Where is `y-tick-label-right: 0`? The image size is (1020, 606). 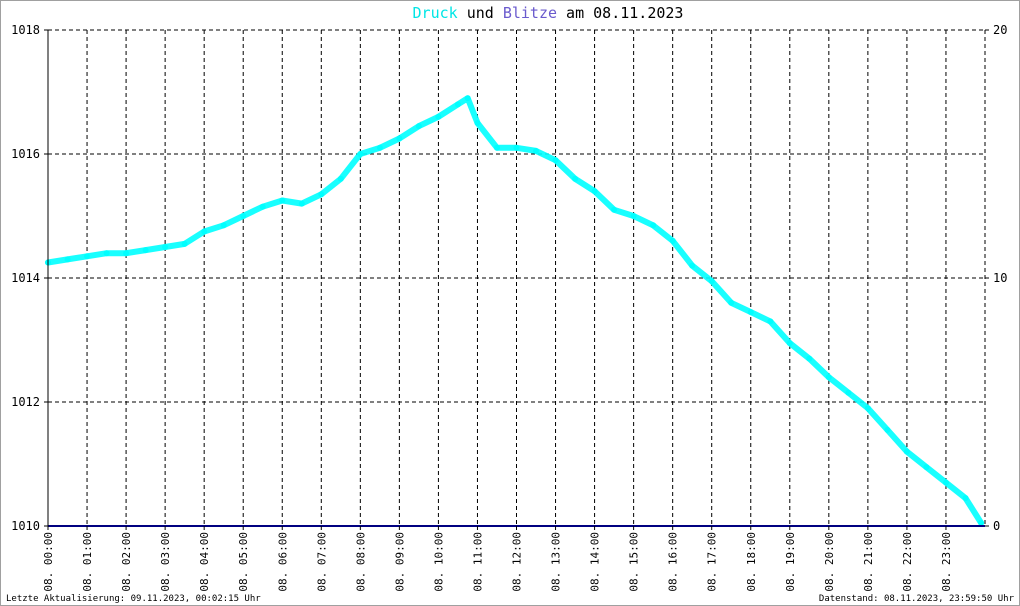 y-tick-label-right: 0 is located at coordinates (996, 526).